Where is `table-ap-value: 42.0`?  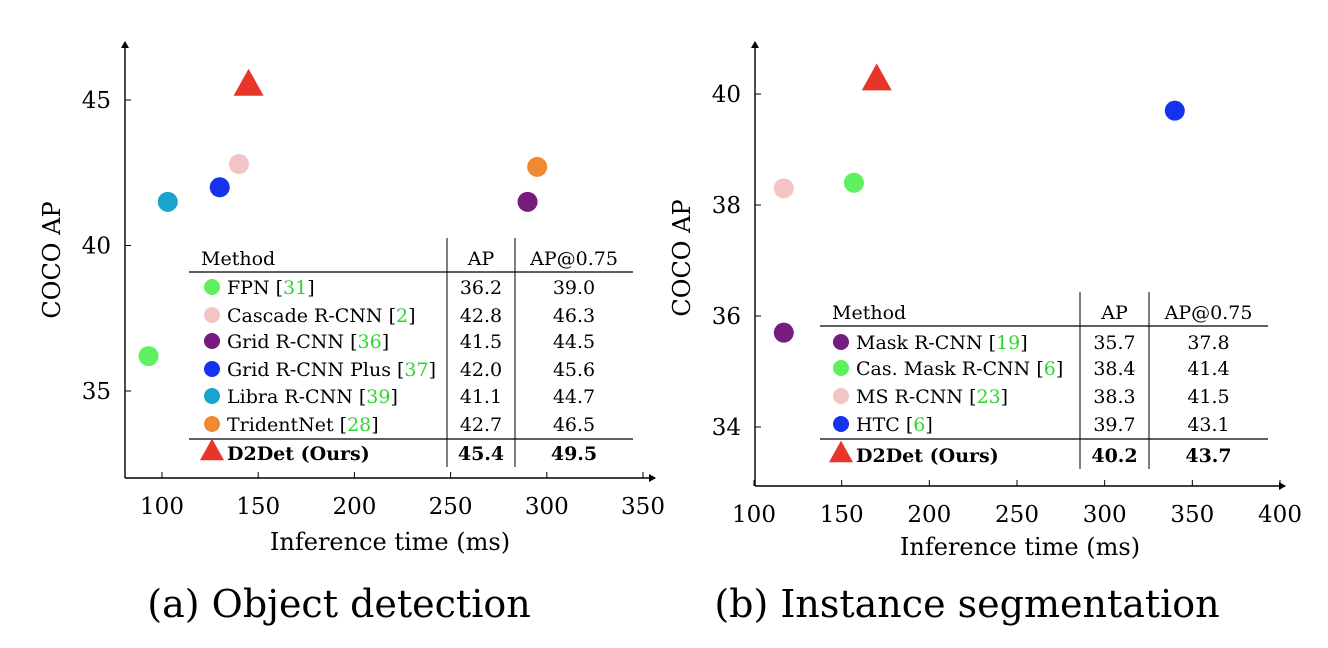 table-ap-value: 42.0 is located at coordinates (481, 370).